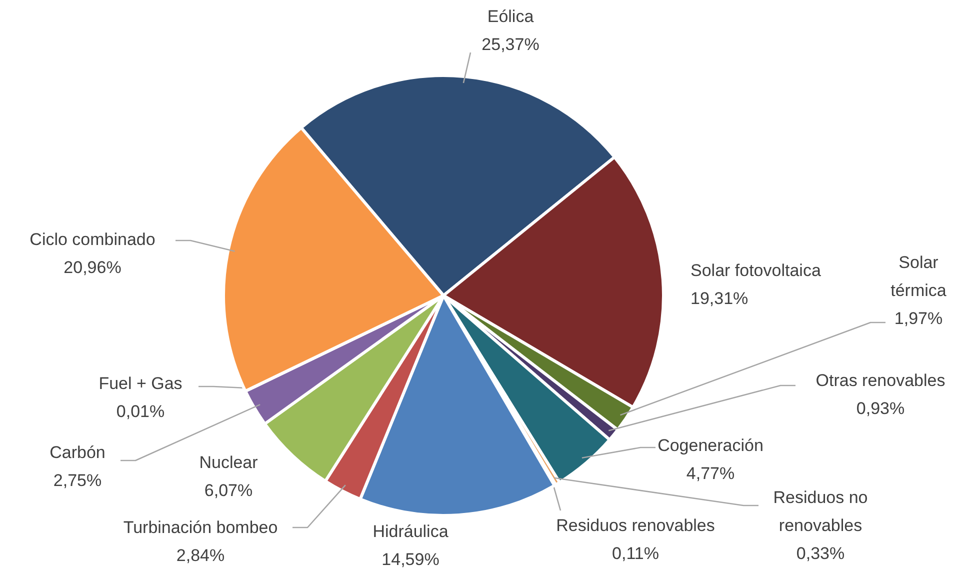  Describe the element at coordinates (918, 276) in the screenshot. I see `slice-label: Solar térmica` at that location.